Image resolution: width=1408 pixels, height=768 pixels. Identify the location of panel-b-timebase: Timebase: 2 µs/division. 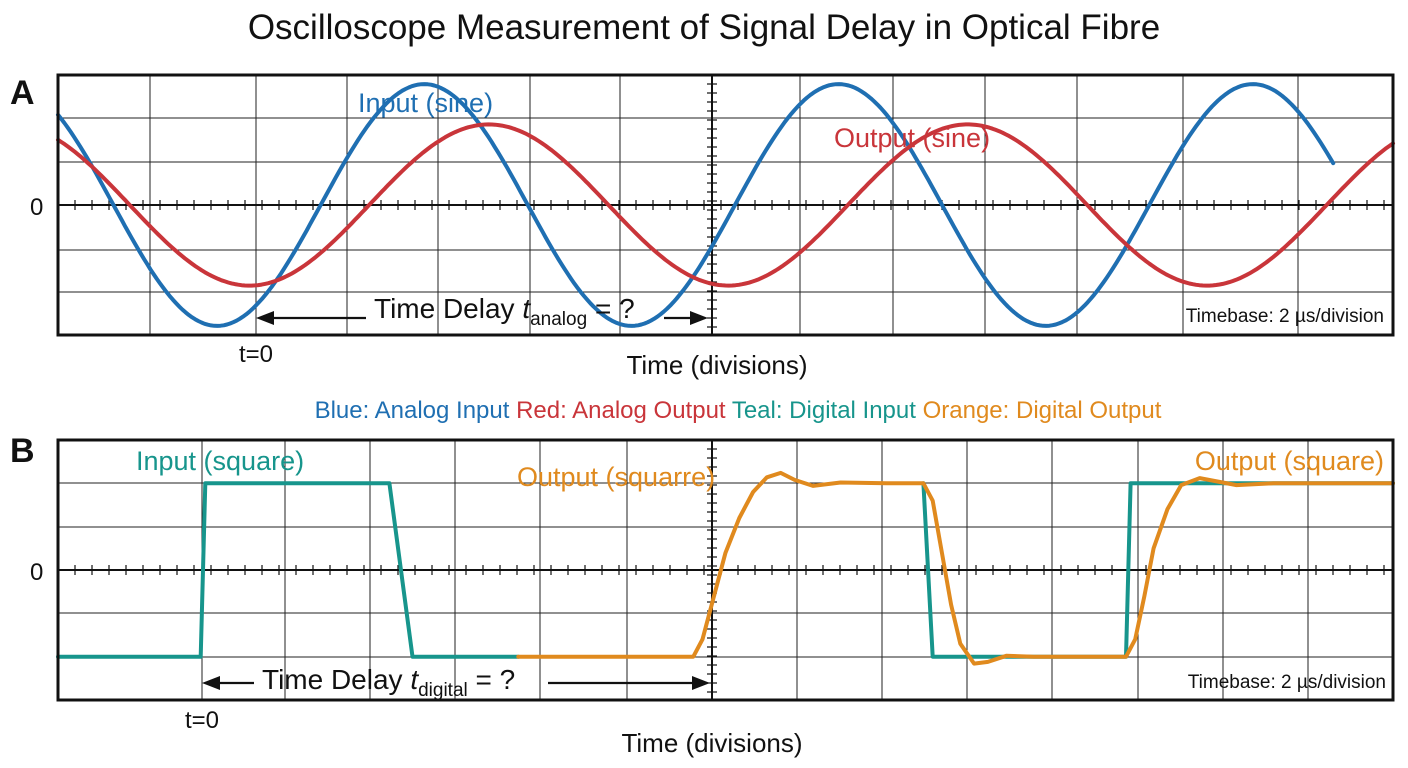
(1287, 682).